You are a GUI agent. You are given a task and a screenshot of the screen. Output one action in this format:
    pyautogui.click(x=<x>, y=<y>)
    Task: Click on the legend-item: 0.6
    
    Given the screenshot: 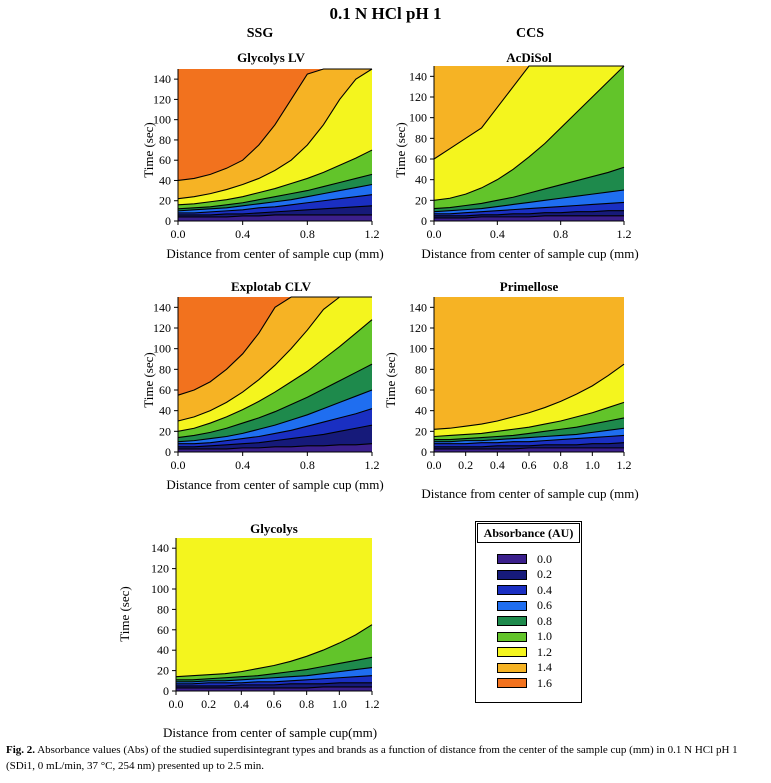 What is the action you would take?
    pyautogui.click(x=524, y=605)
    